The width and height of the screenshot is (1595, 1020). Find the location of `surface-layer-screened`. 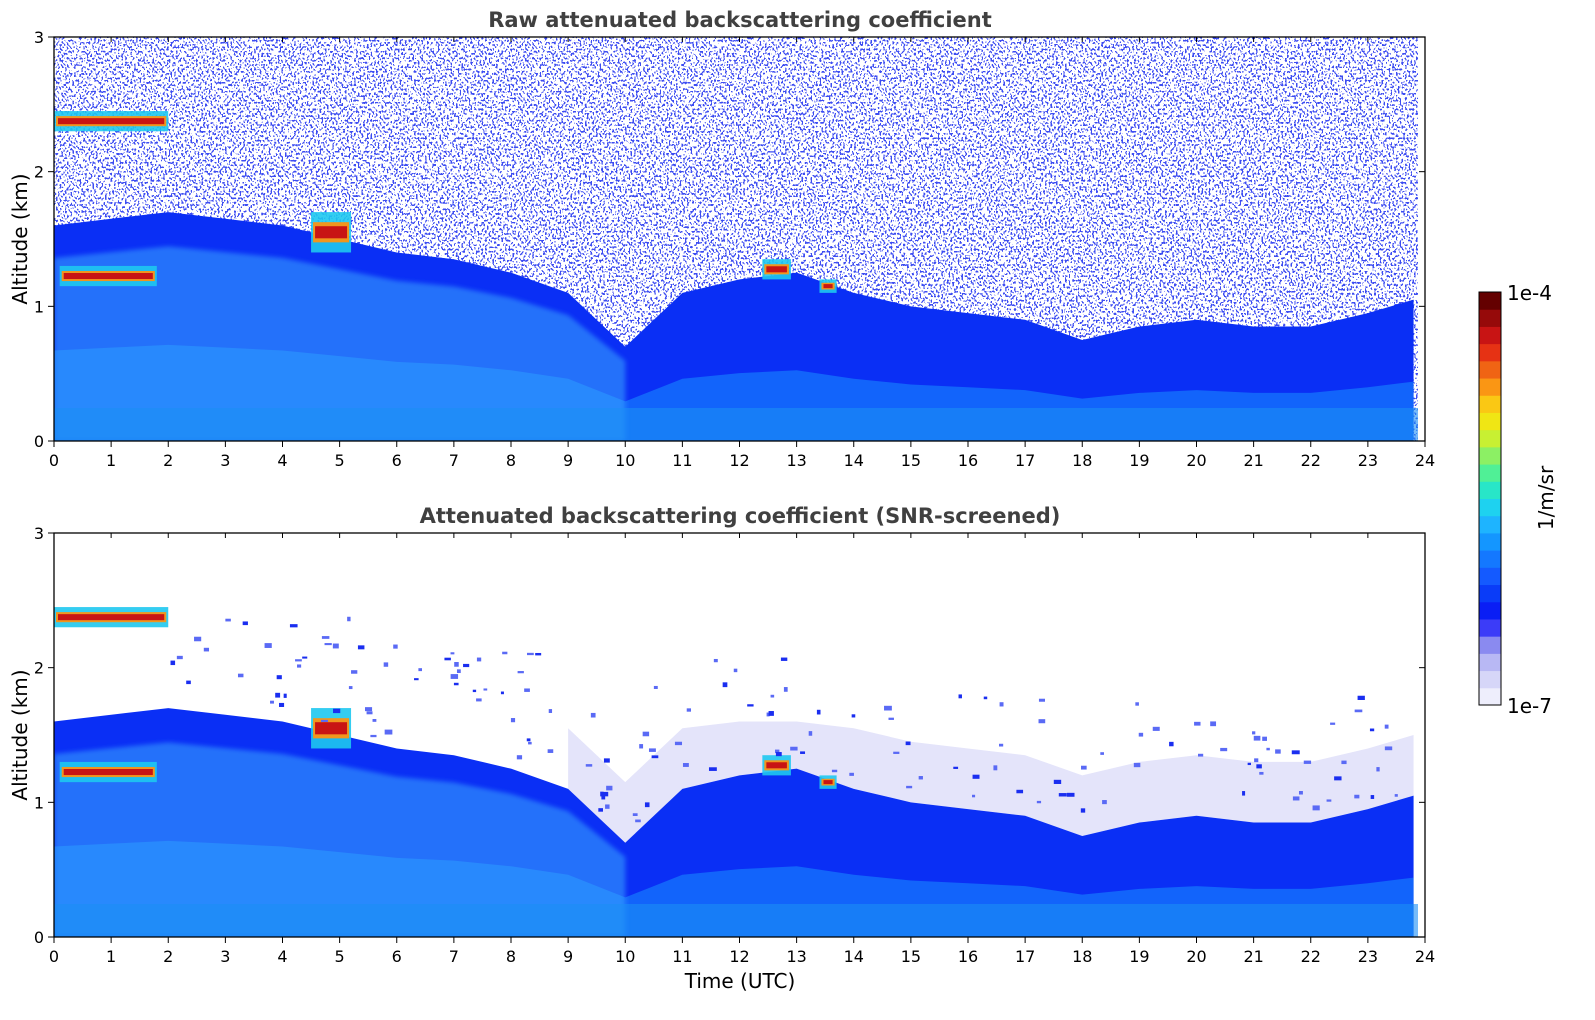

surface-layer-screened is located at coordinates (736, 920).